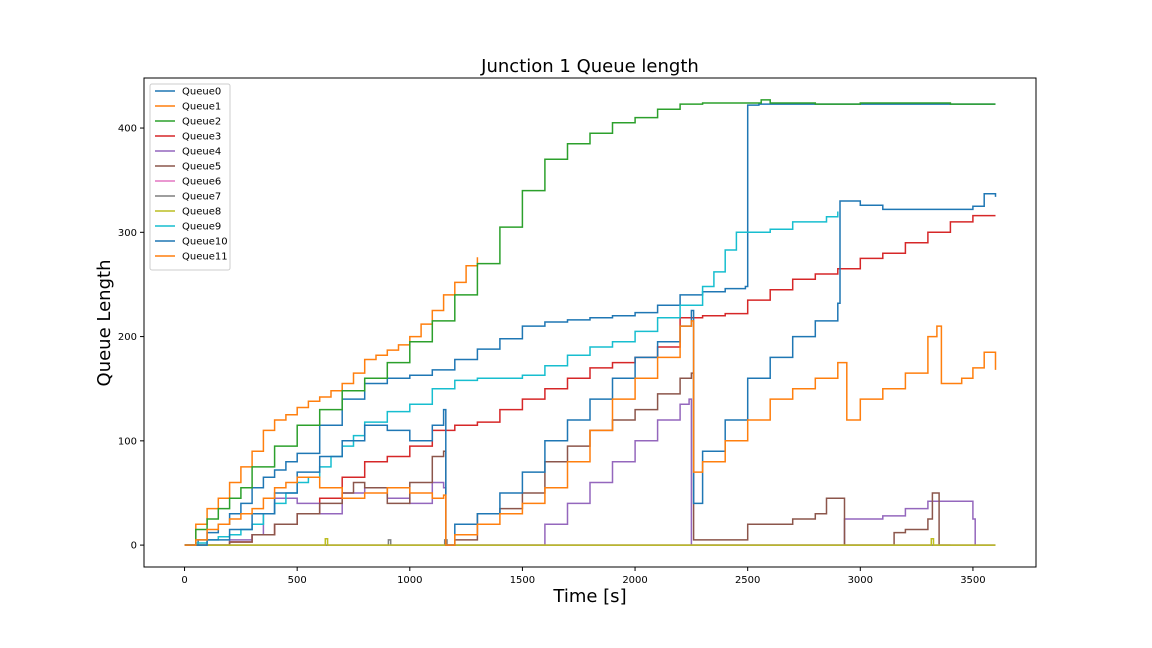 Image resolution: width=1152 pixels, height=648 pixels. Describe the element at coordinates (201, 197) in the screenshot. I see `legend-entry-queue7: Queue7` at that location.